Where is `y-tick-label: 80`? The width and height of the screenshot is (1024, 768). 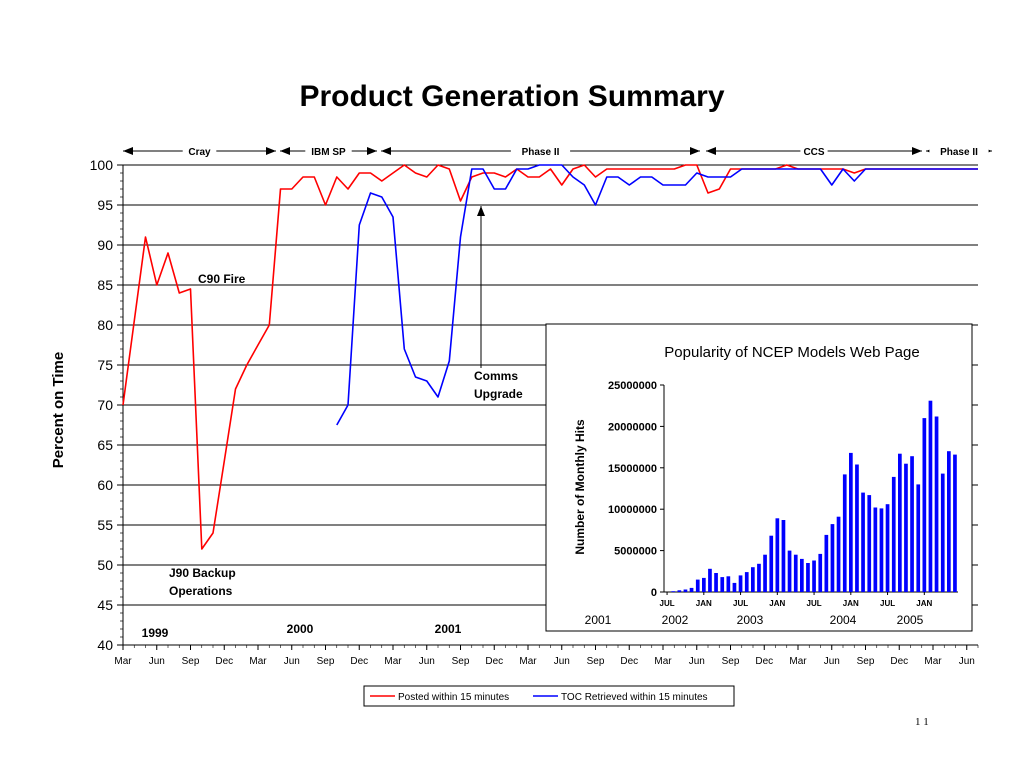
y-tick-label: 80 is located at coordinates (105, 325).